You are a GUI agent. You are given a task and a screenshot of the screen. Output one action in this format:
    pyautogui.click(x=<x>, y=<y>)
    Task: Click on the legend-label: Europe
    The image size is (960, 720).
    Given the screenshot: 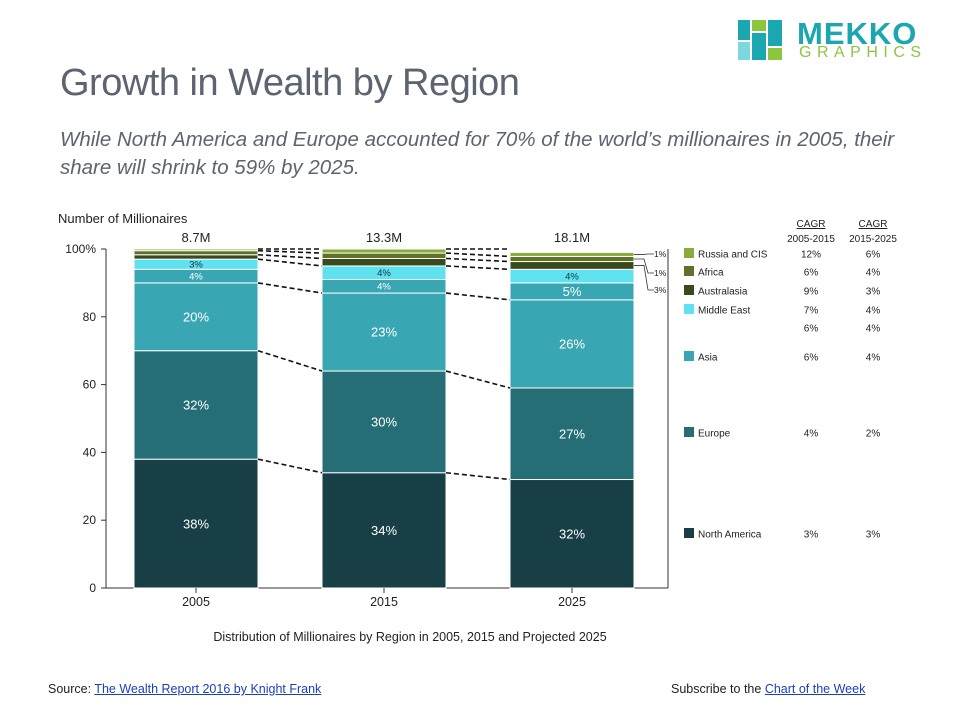 What is the action you would take?
    pyautogui.click(x=714, y=434)
    